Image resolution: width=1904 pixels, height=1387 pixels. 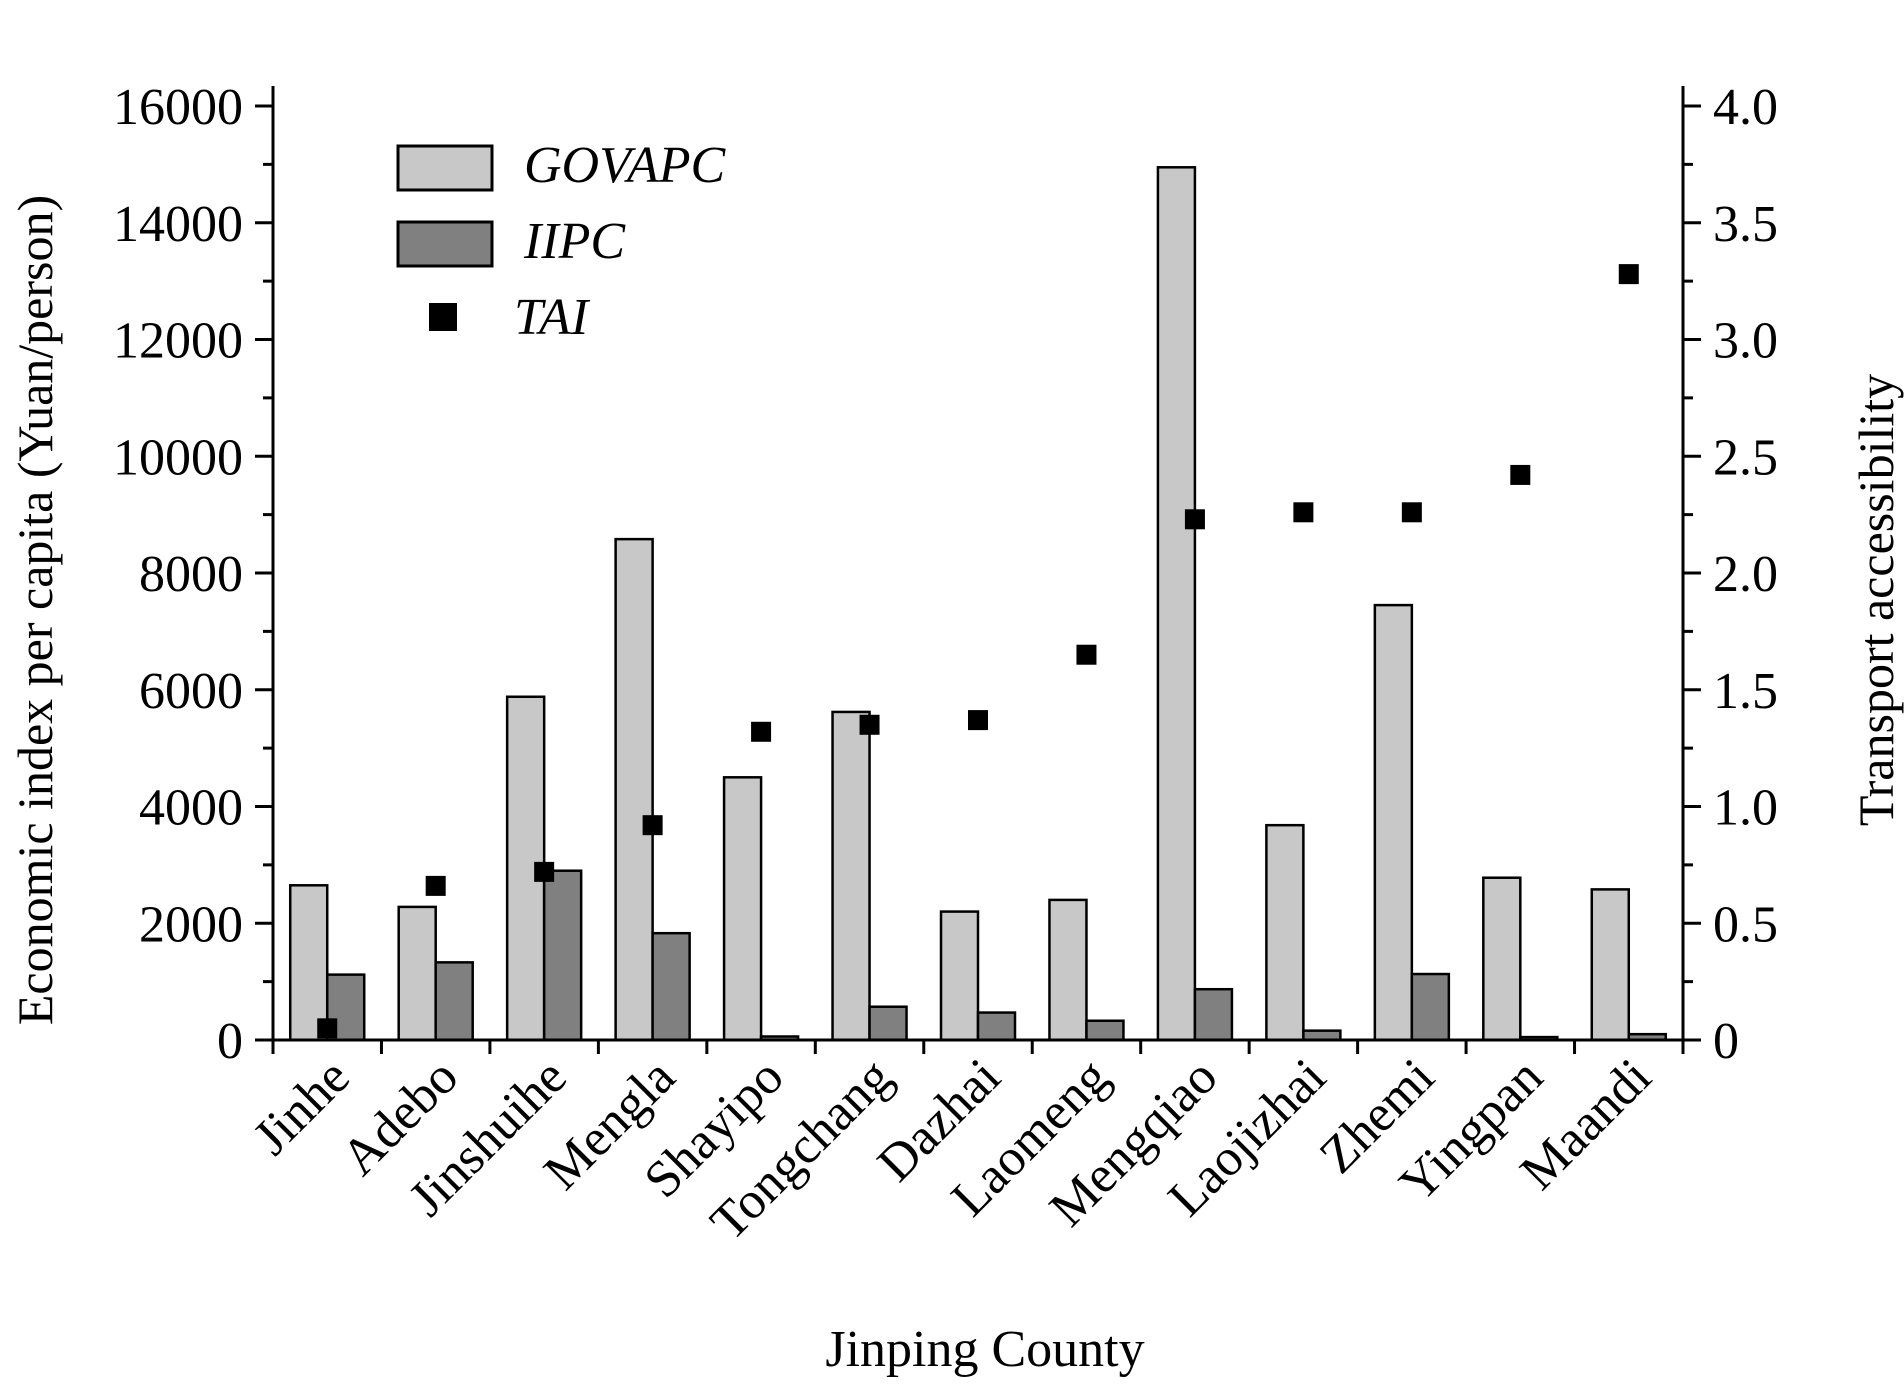 I want to click on legend-label-govapc: GOVAPC, so click(x=625, y=165).